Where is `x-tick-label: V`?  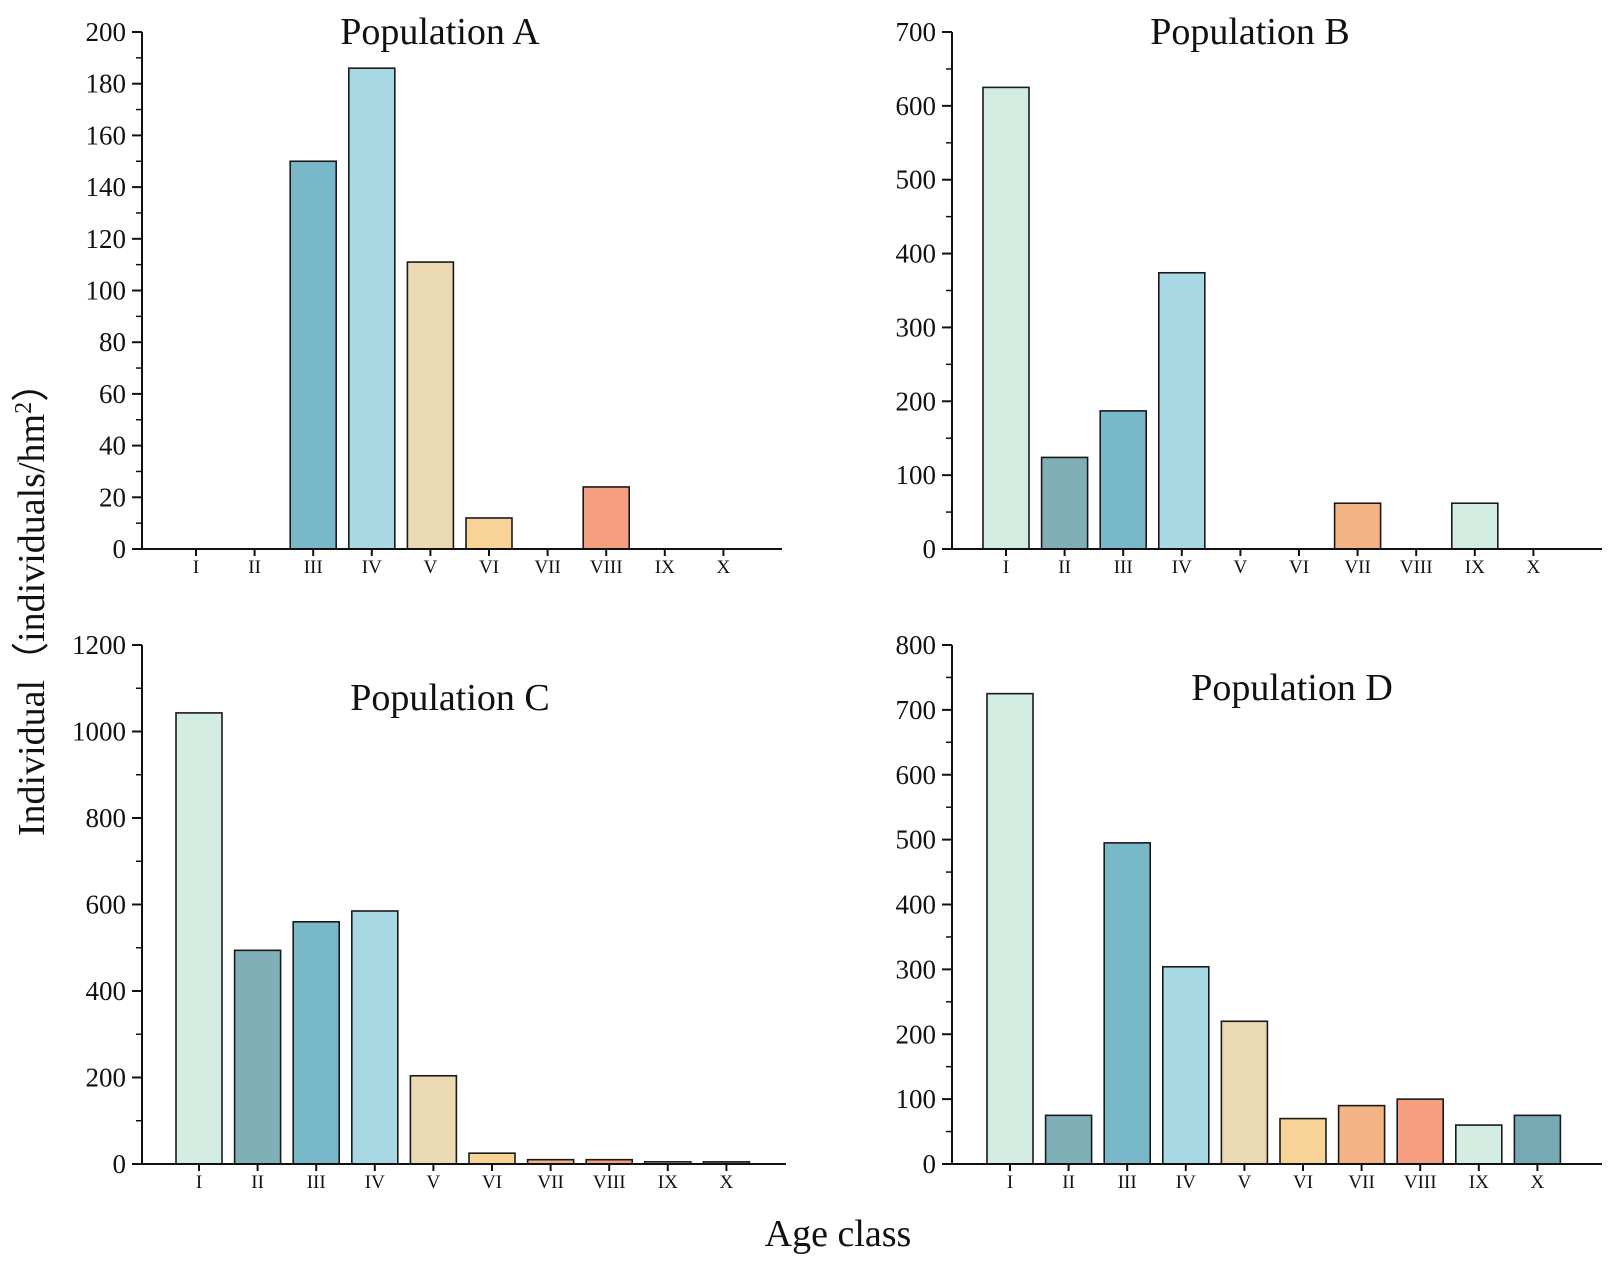
x-tick-label: V is located at coordinates (431, 567).